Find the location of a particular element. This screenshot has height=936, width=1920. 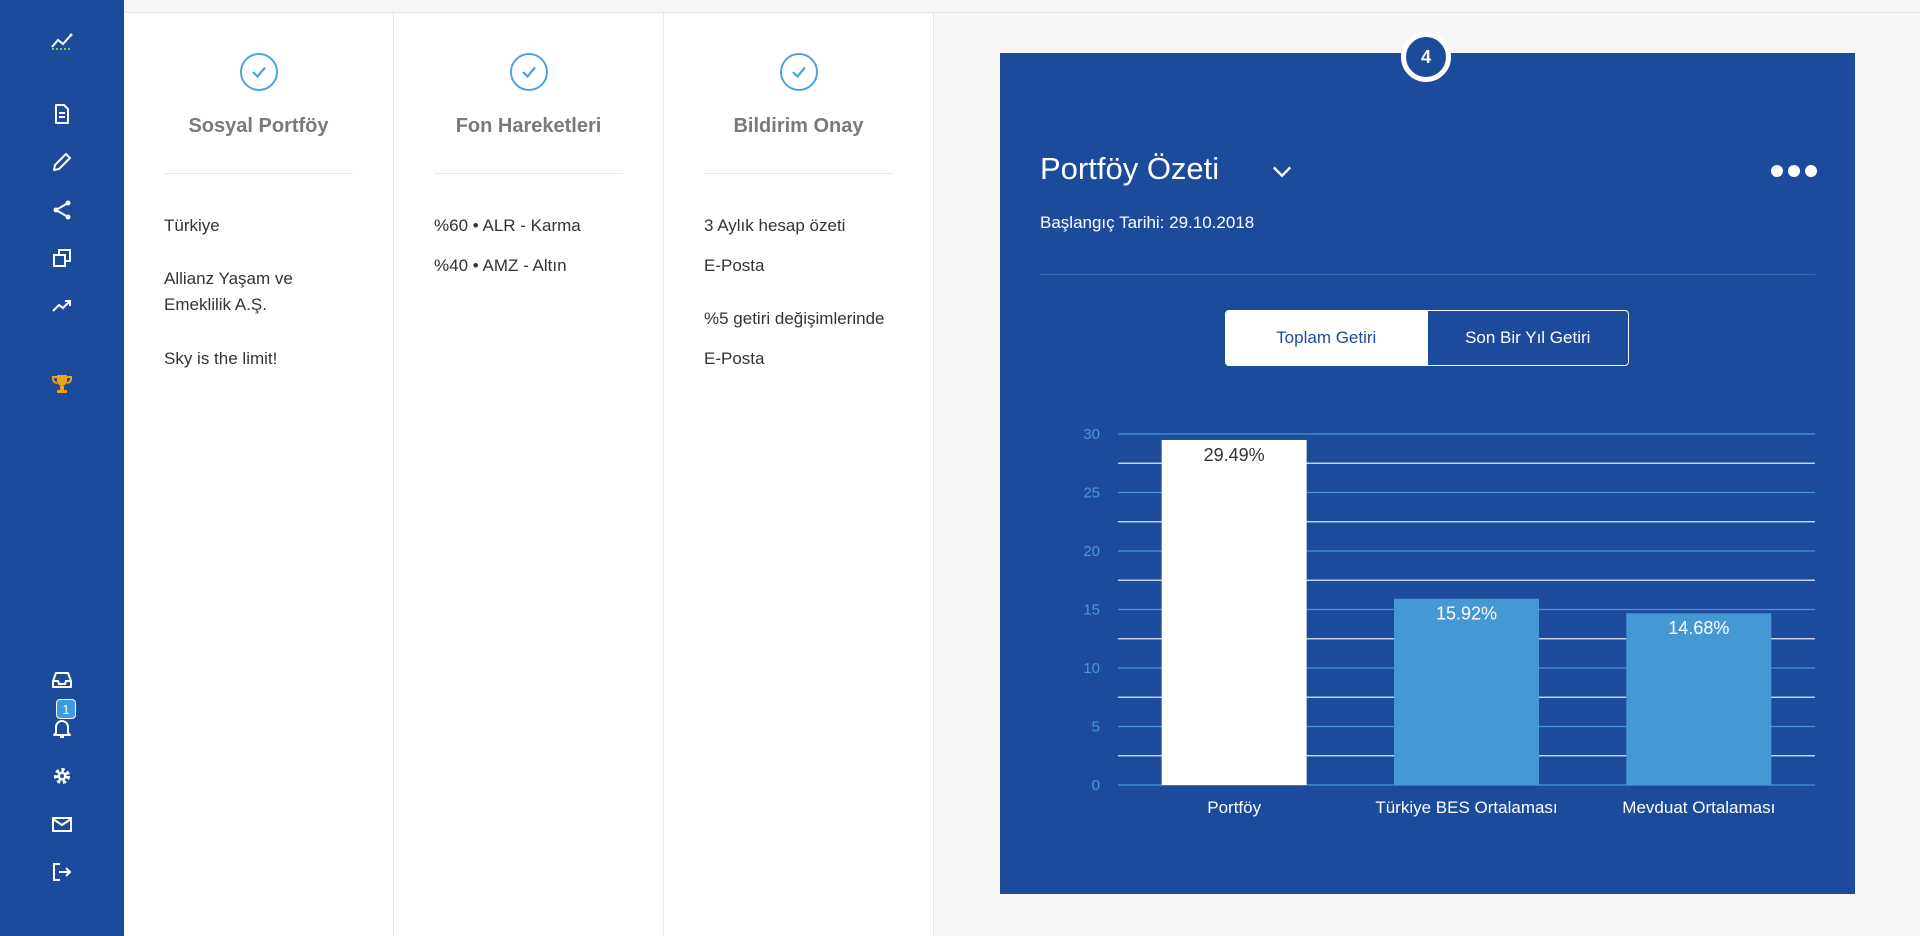

tab-last-year-return: Son Bir Yıl Getiri is located at coordinates (1527, 338).